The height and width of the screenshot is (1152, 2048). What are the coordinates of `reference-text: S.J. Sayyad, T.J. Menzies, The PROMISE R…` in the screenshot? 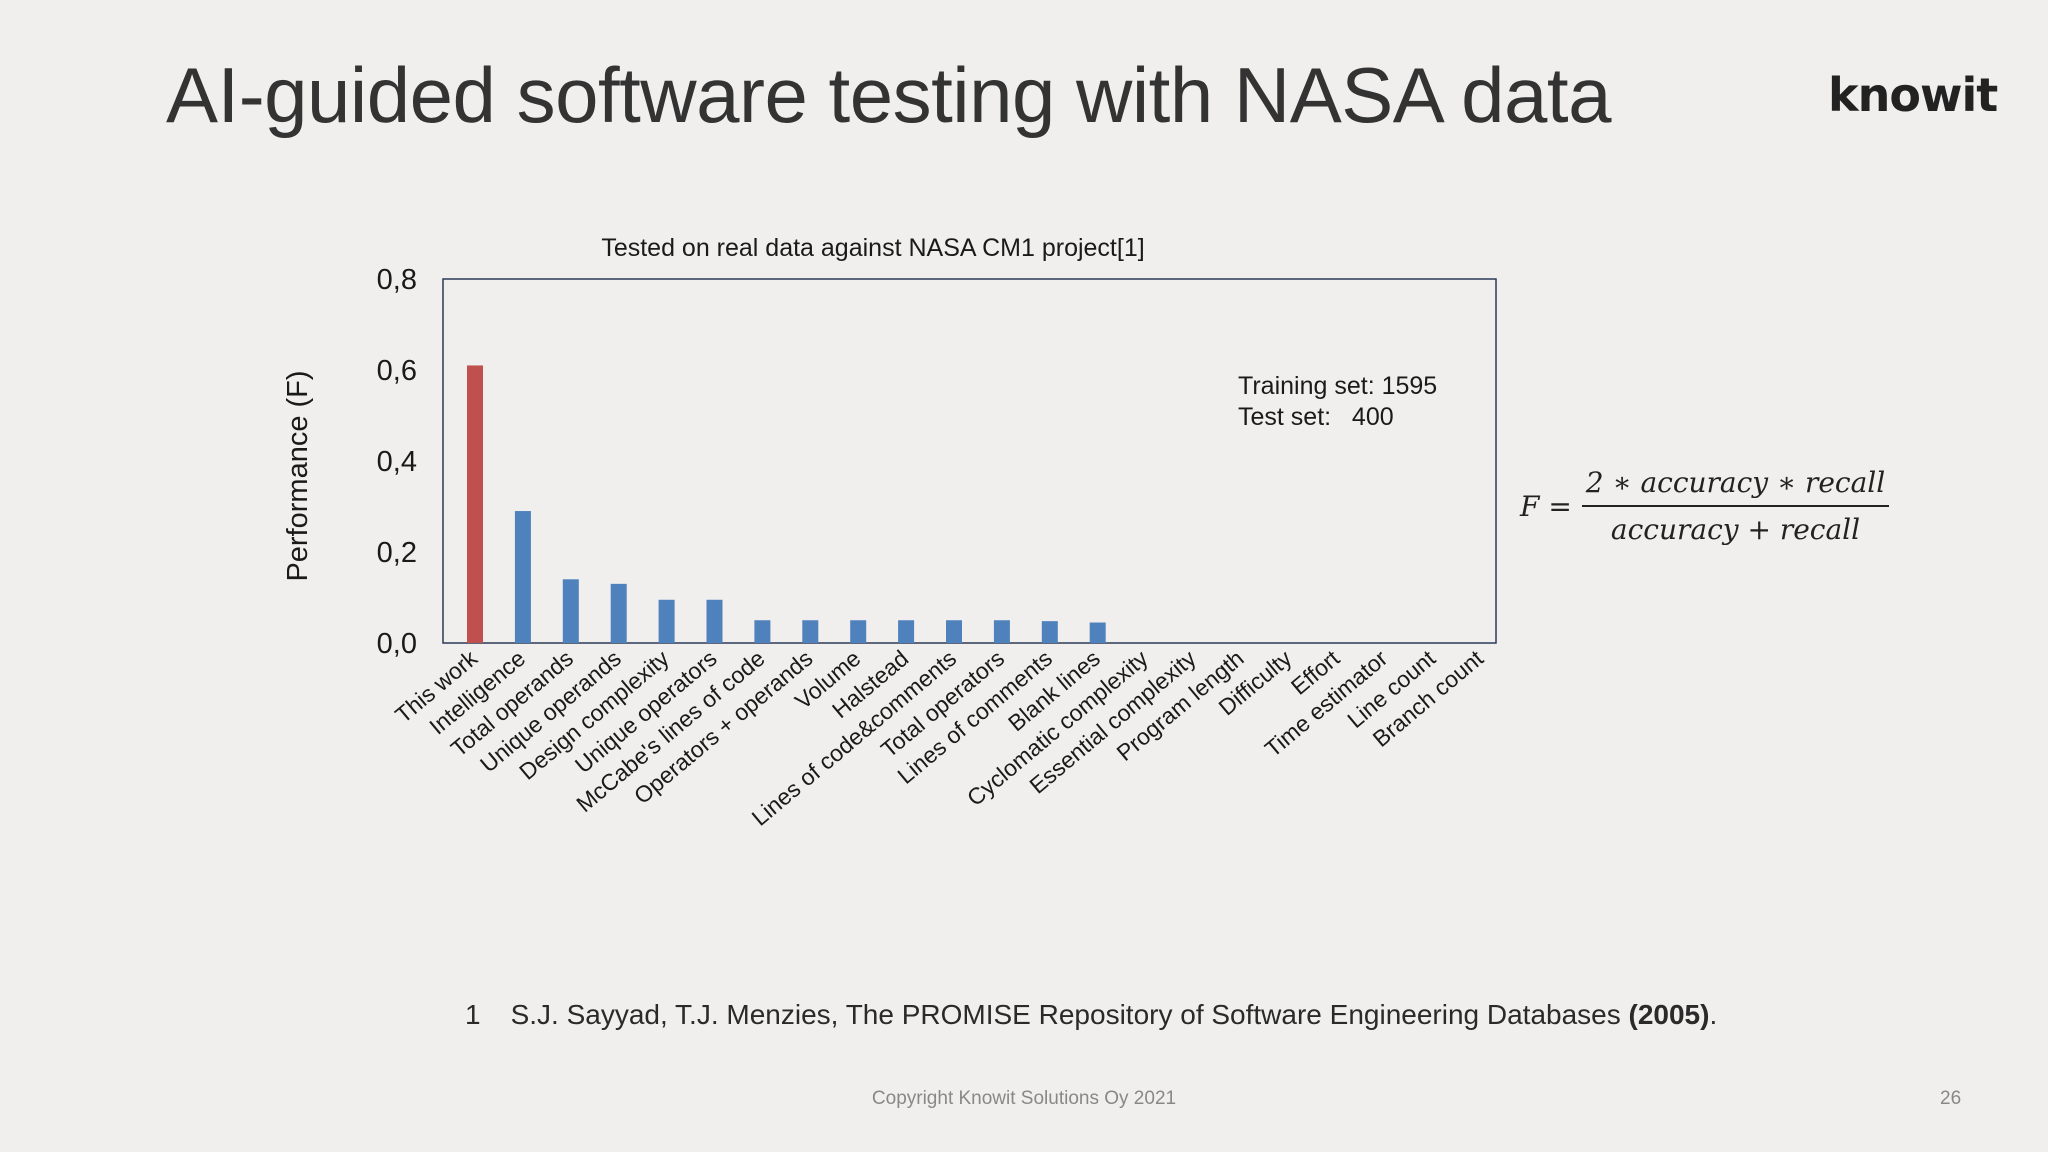 It's located at (1065, 1014).